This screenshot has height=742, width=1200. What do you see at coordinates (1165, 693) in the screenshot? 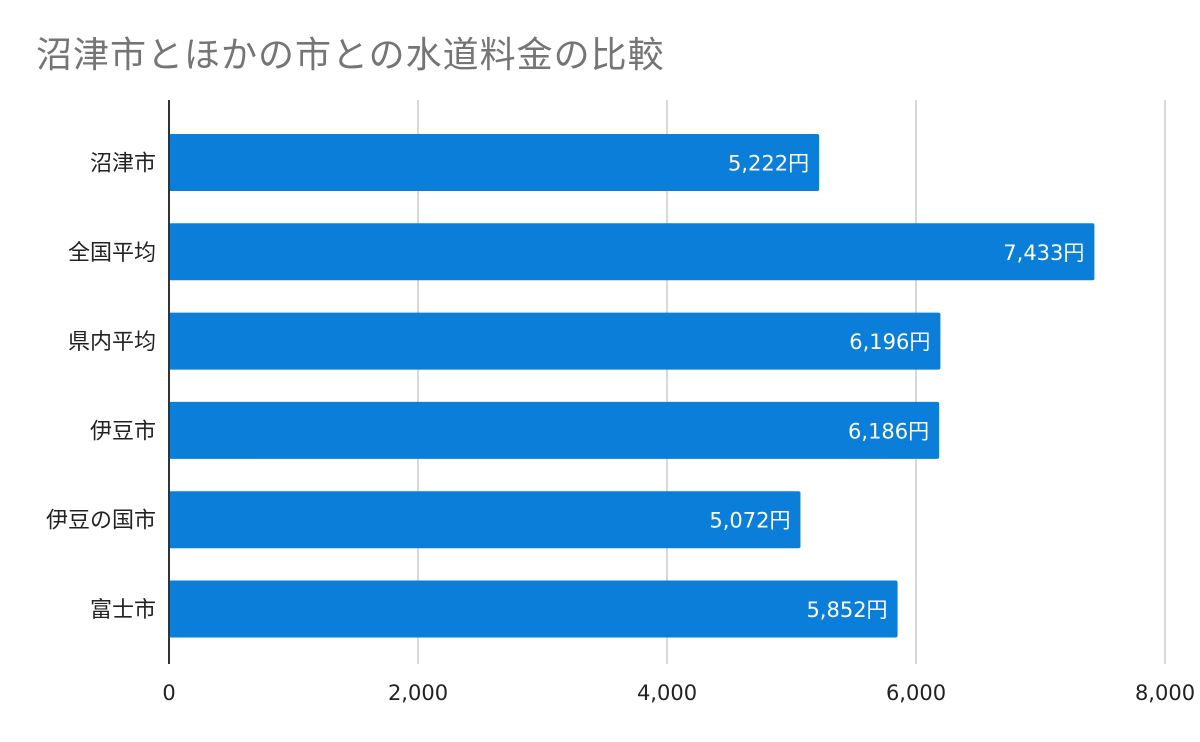
I see `tick-label: 8,000` at bounding box center [1165, 693].